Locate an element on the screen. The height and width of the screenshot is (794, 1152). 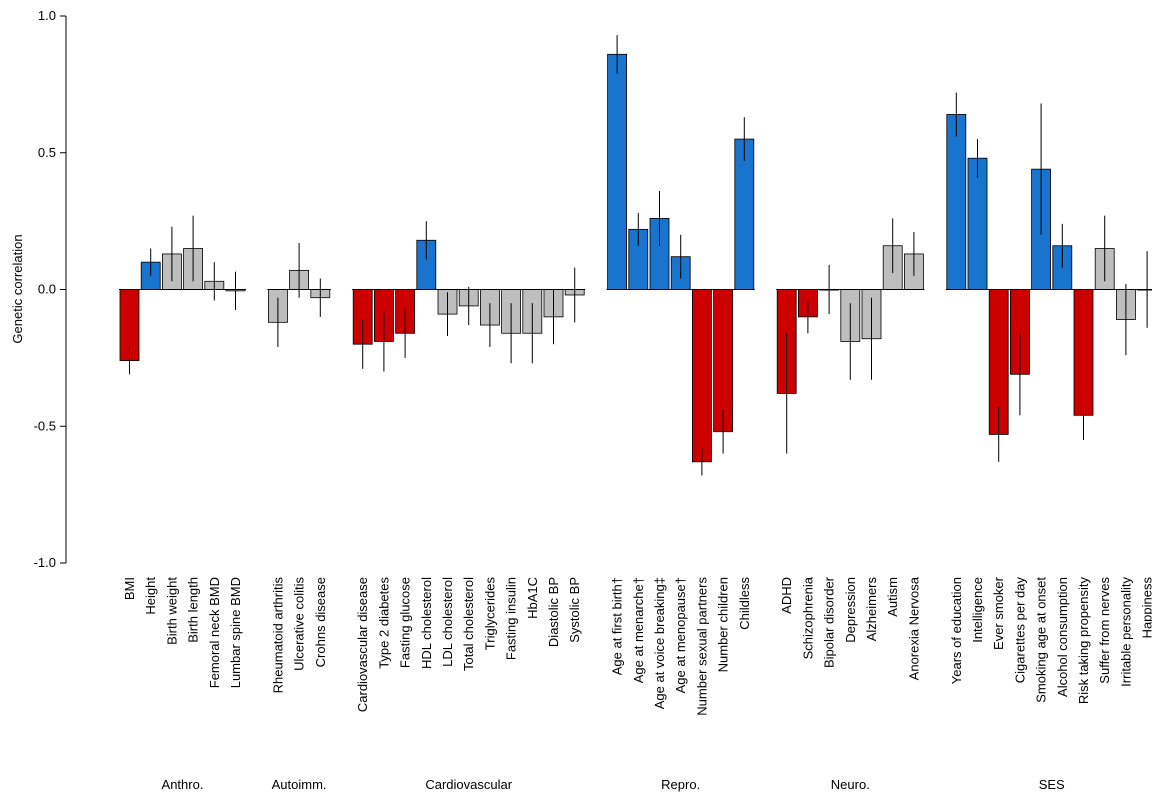
x-tick-label: Systolic BP is located at coordinates (574, 610).